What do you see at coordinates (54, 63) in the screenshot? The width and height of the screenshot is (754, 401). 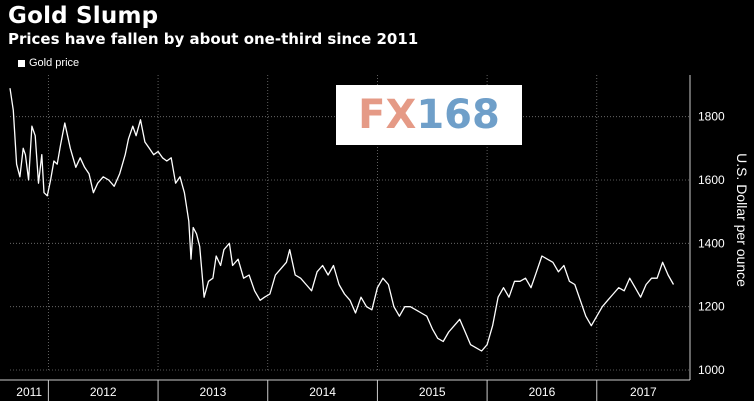 I see `legend-label: Gold price` at bounding box center [54, 63].